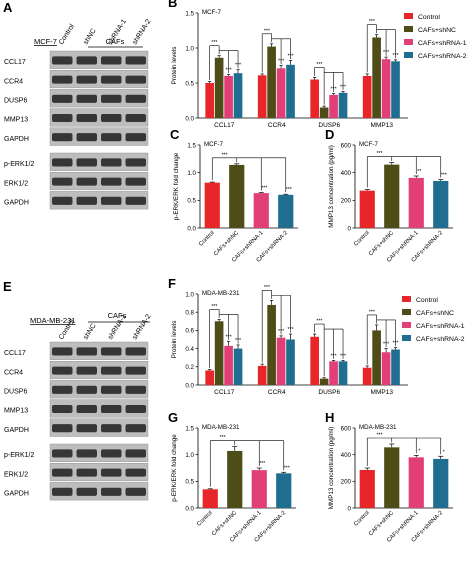  What do you see at coordinates (15, 391) in the screenshot?
I see `band-label: DUSP6` at bounding box center [15, 391].